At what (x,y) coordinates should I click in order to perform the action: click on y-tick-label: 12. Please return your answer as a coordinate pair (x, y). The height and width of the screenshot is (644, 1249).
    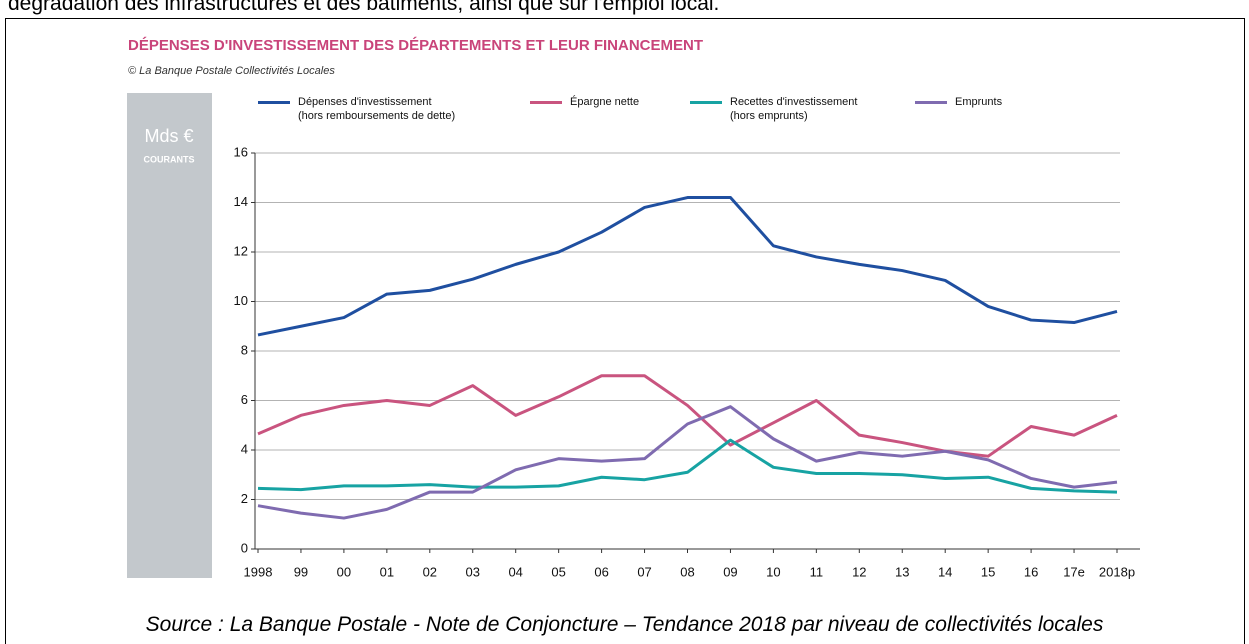
    Looking at the image, I should click on (241, 250).